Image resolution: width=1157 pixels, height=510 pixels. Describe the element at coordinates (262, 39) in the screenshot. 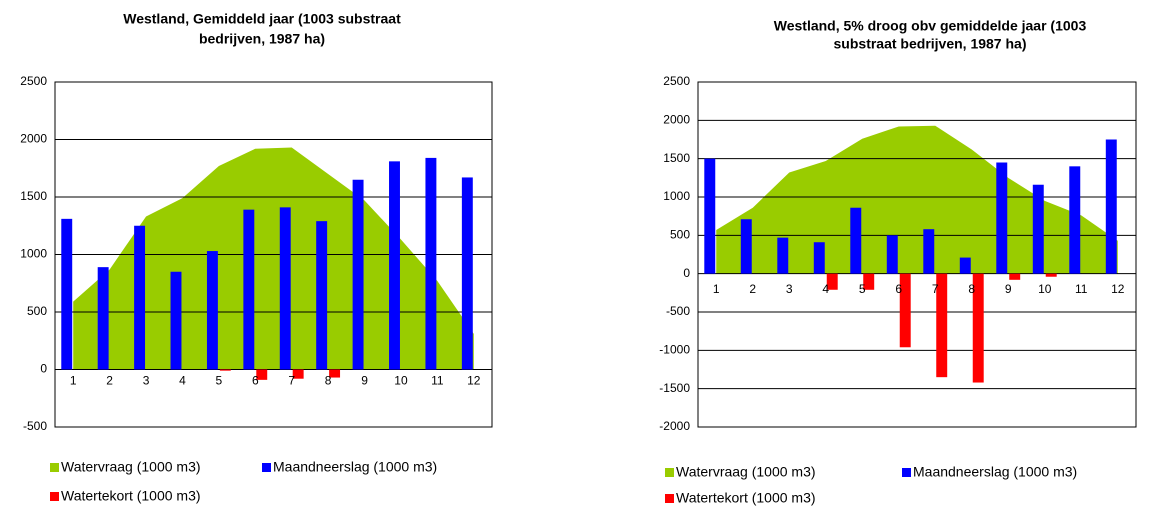

I see `chart-title: bedrijven, 1987 ha)` at that location.